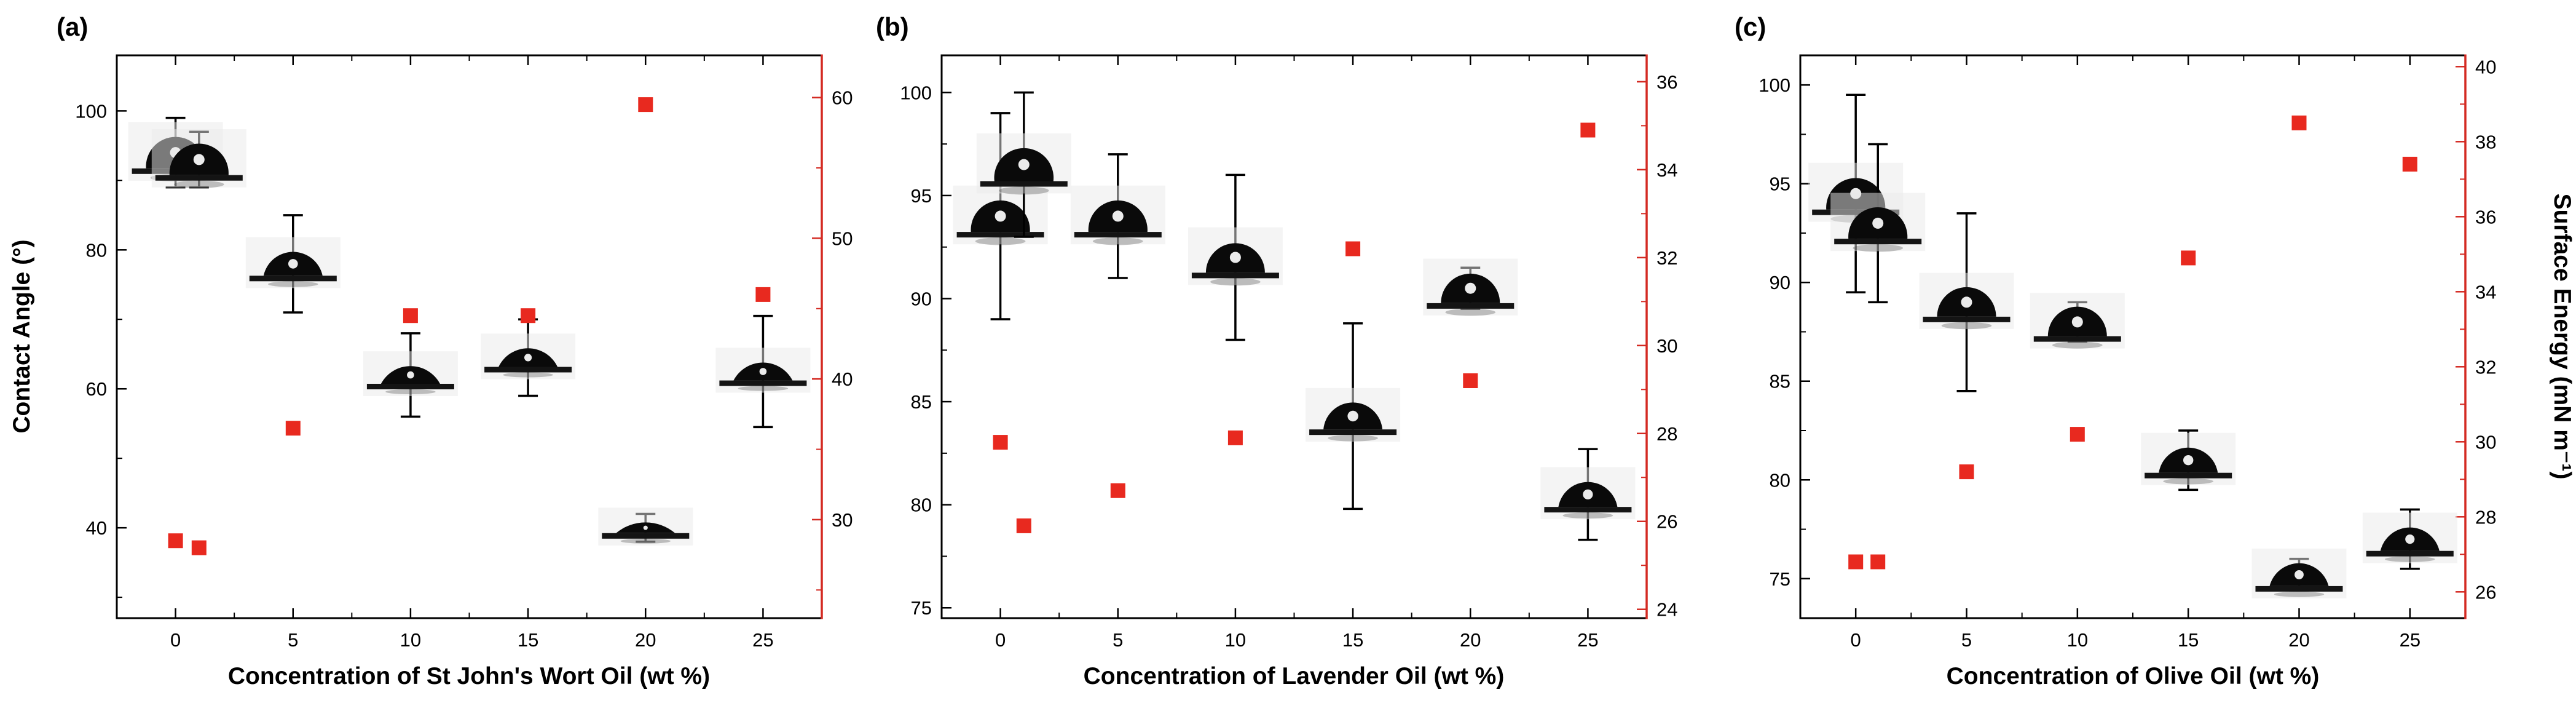 The width and height of the screenshot is (2576, 711). I want to click on panel-label-a: (a), so click(73, 26).